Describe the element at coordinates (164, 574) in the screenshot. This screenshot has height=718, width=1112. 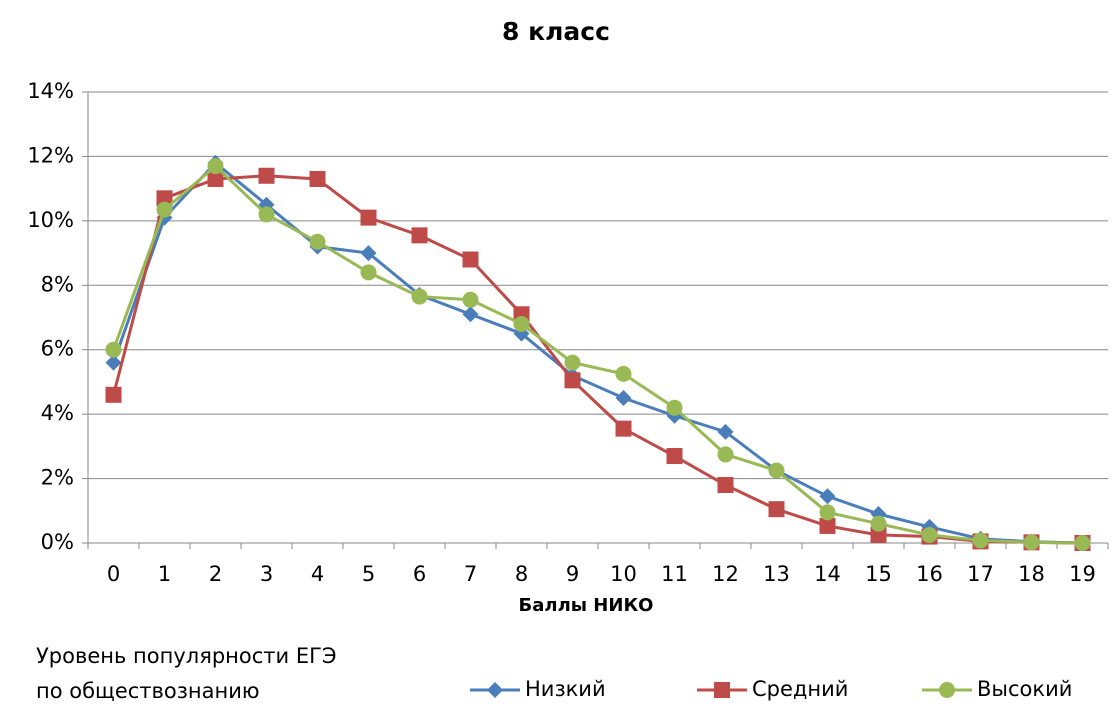
I see `x-tick-label: 1` at that location.